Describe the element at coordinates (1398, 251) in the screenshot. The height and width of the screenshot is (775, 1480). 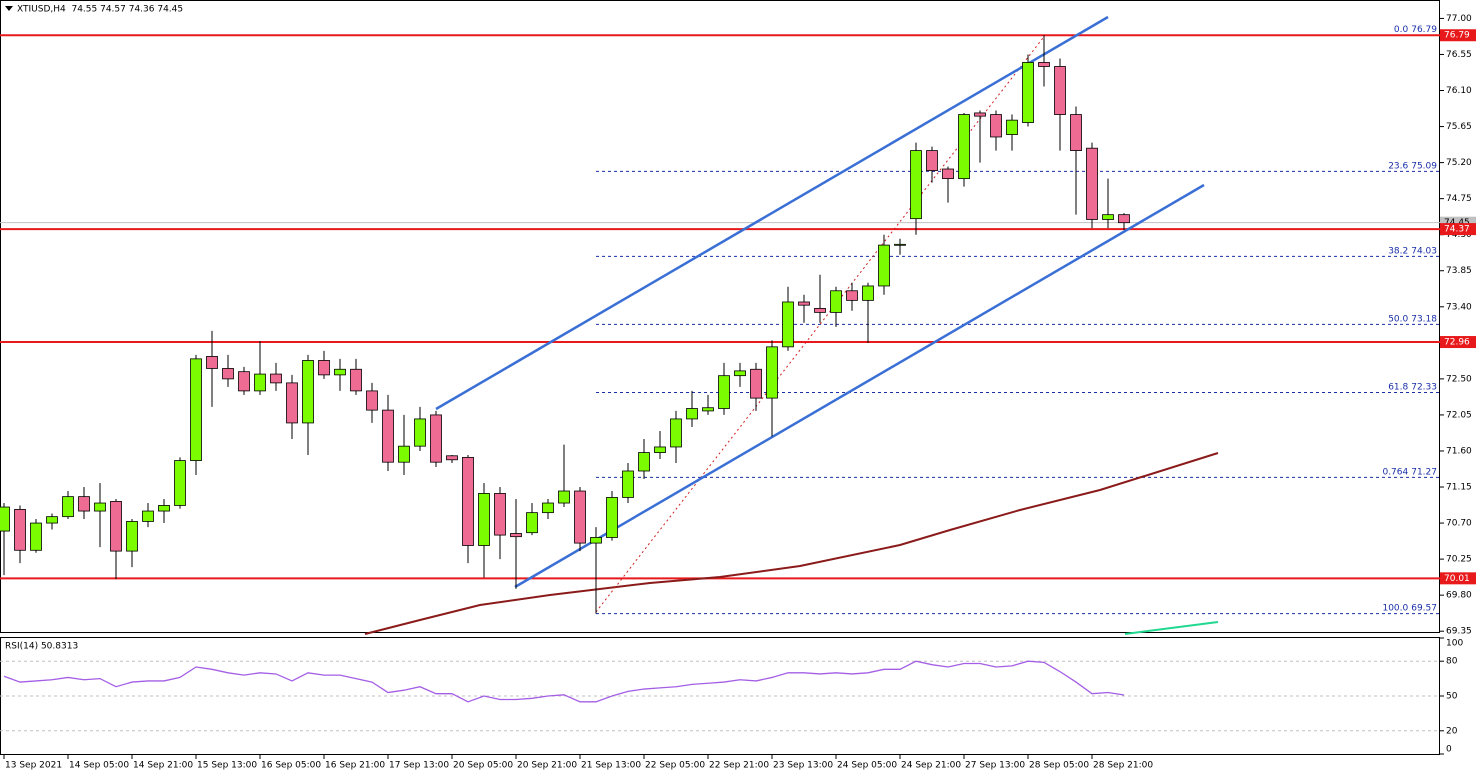
I see `fib-ratio: 38.2` at that location.